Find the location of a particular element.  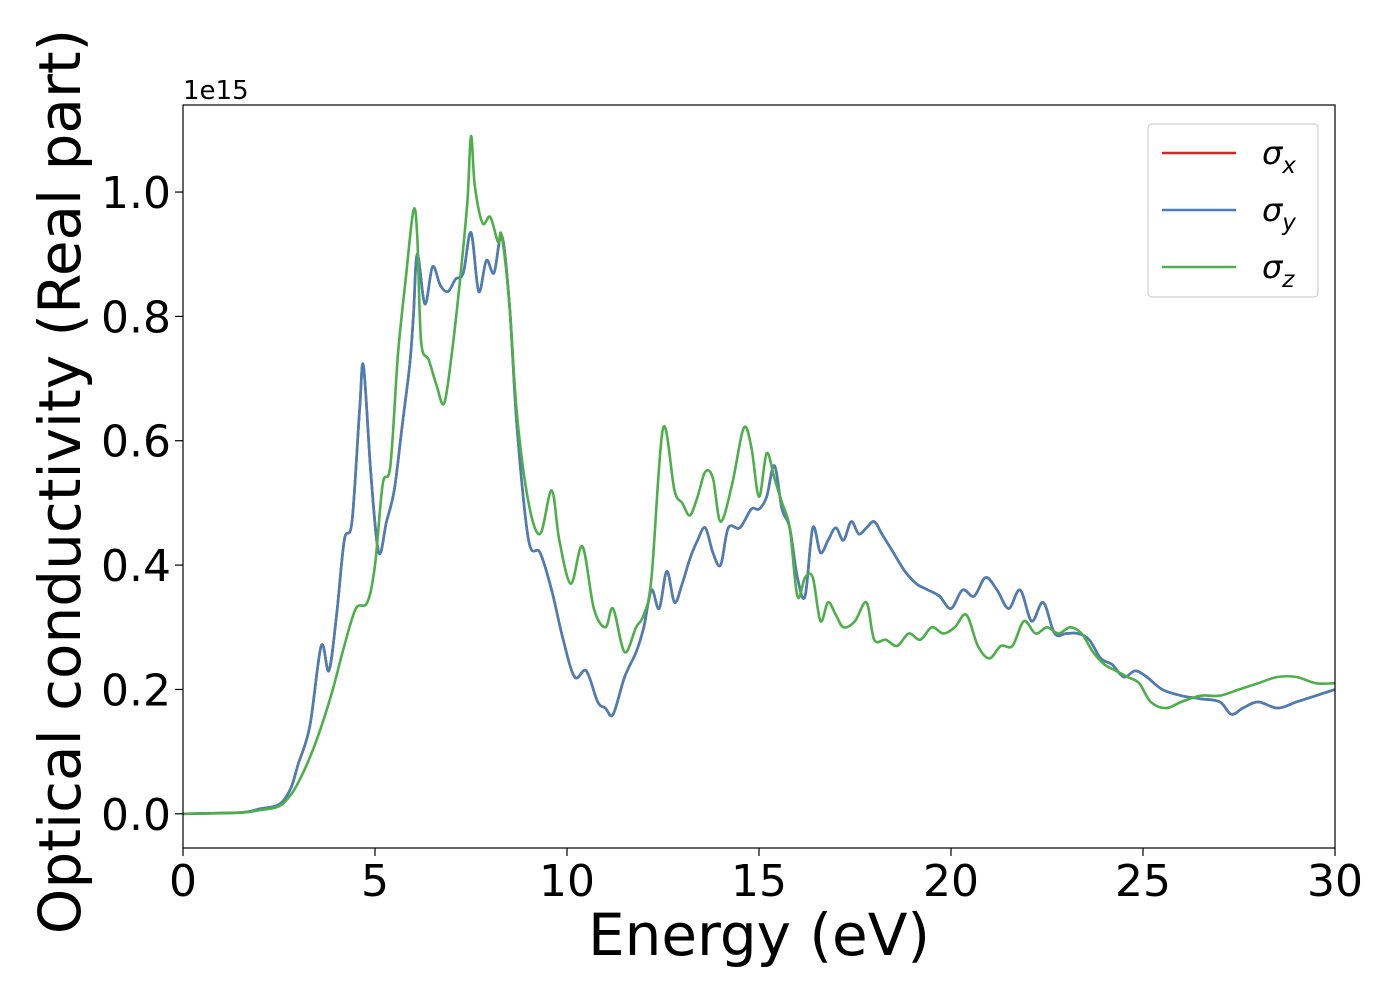

y-tick-label: 0.8 is located at coordinates (136, 317).